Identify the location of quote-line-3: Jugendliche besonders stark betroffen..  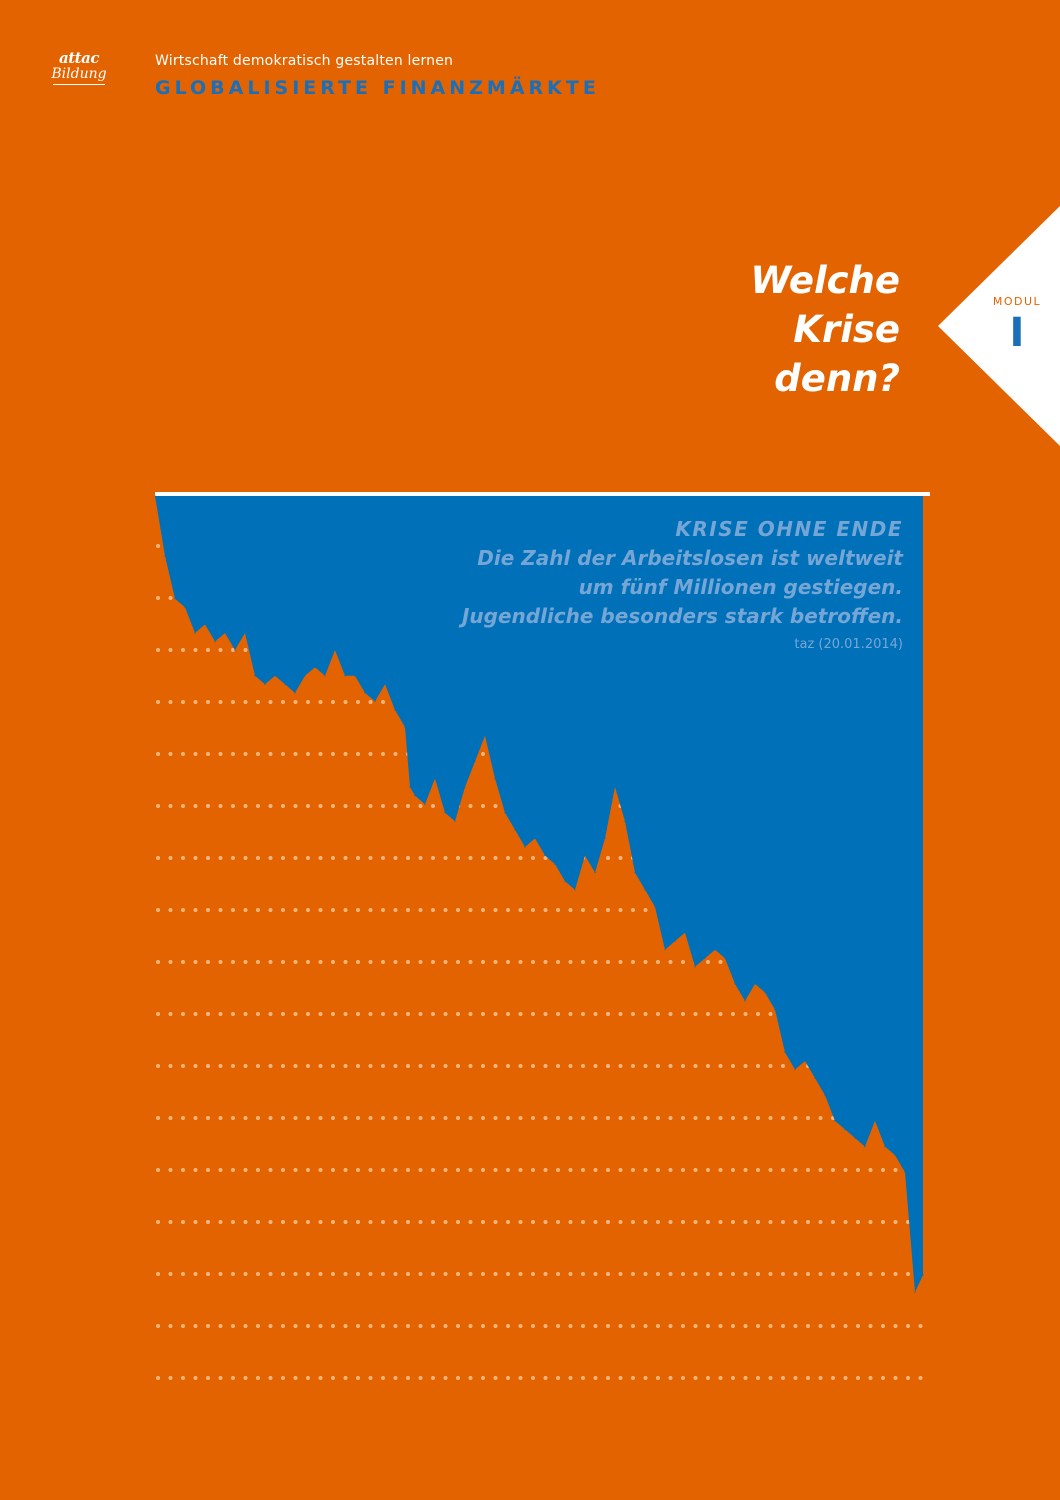
(682, 616).